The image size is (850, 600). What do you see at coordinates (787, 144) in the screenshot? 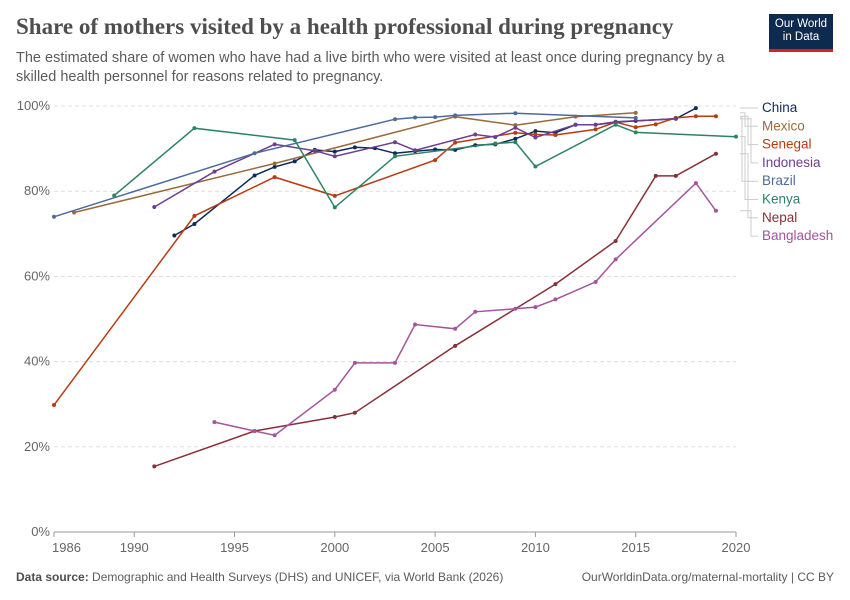
I see `legend-label-senegal: Senegal` at bounding box center [787, 144].